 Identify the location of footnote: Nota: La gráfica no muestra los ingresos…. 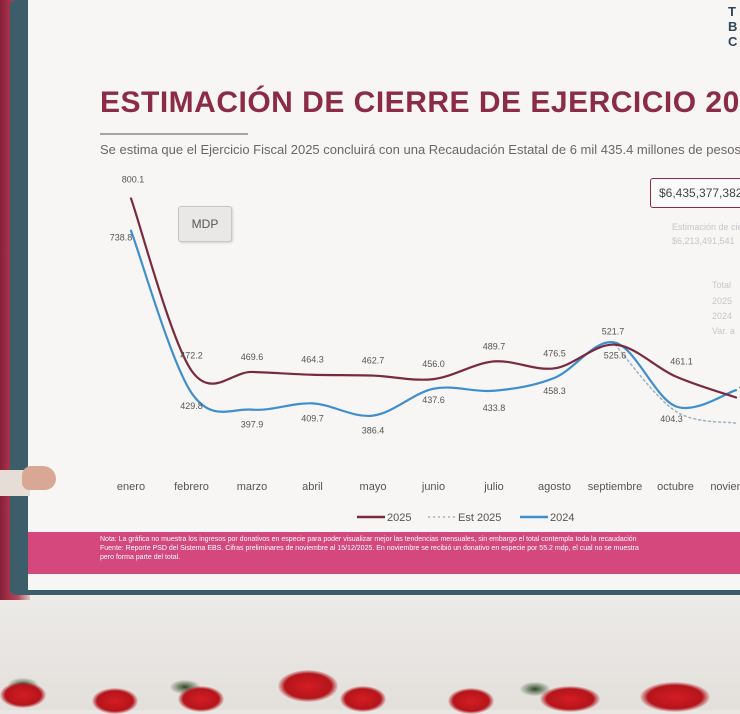
(420, 548).